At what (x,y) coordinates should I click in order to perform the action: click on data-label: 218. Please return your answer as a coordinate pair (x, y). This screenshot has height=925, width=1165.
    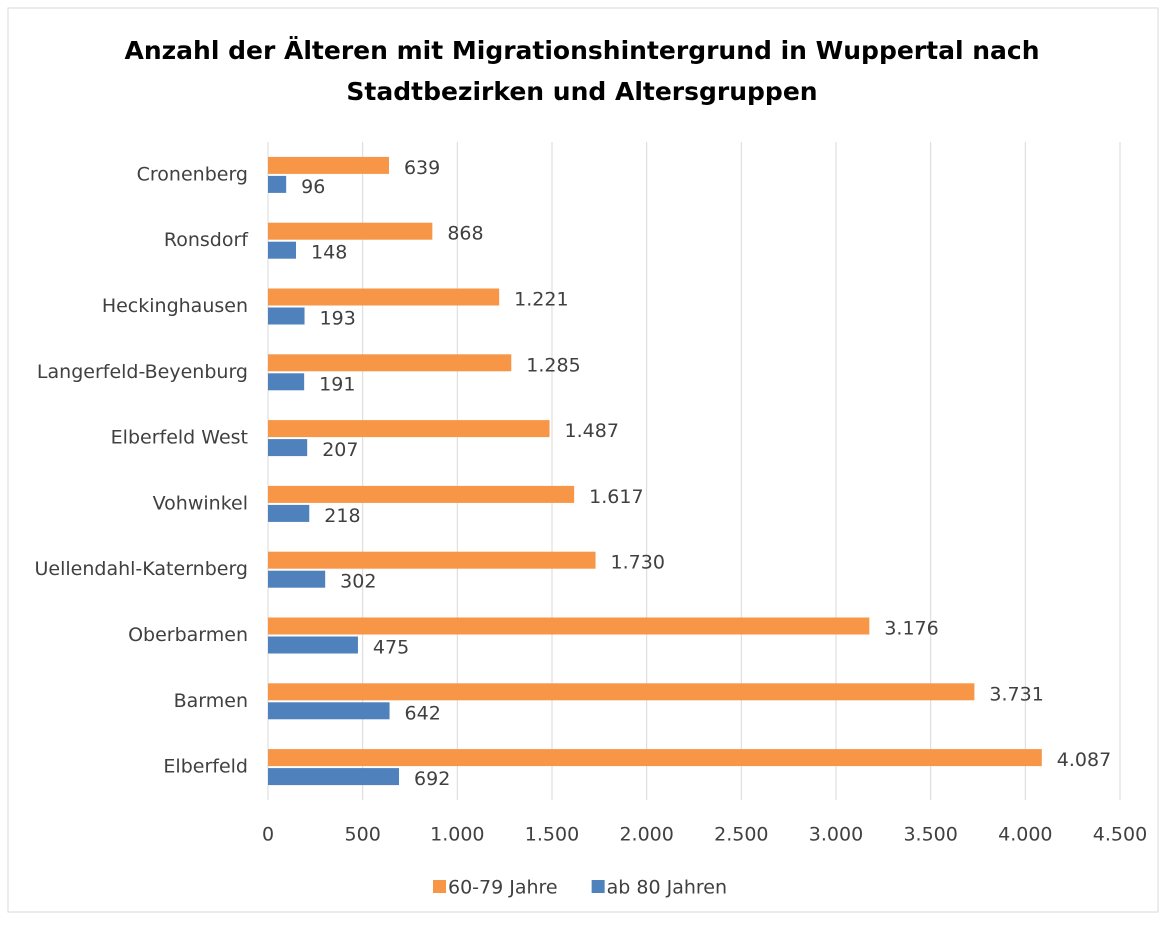
    Looking at the image, I should click on (342, 516).